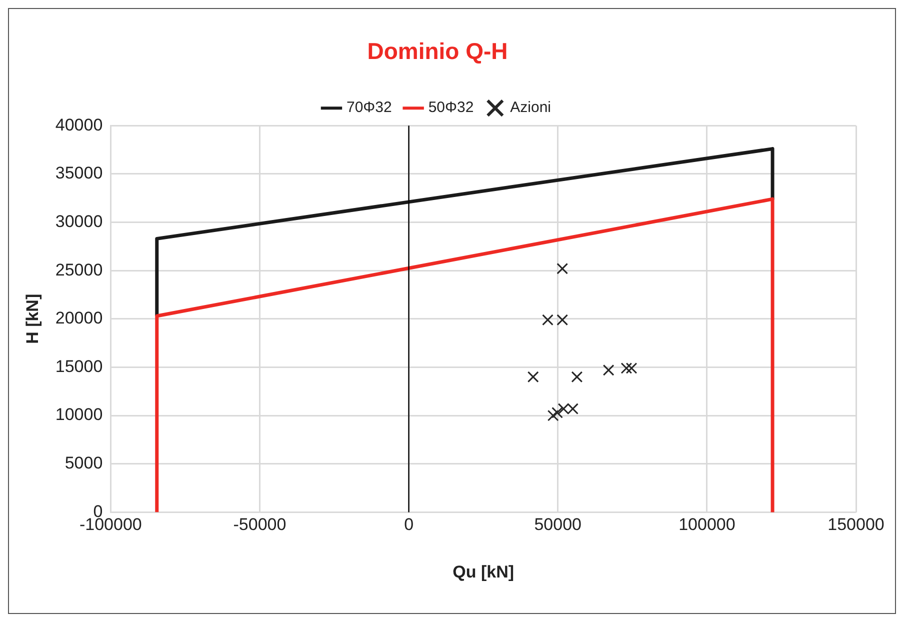 The width and height of the screenshot is (907, 625). I want to click on legend-label: Azioni, so click(531, 107).